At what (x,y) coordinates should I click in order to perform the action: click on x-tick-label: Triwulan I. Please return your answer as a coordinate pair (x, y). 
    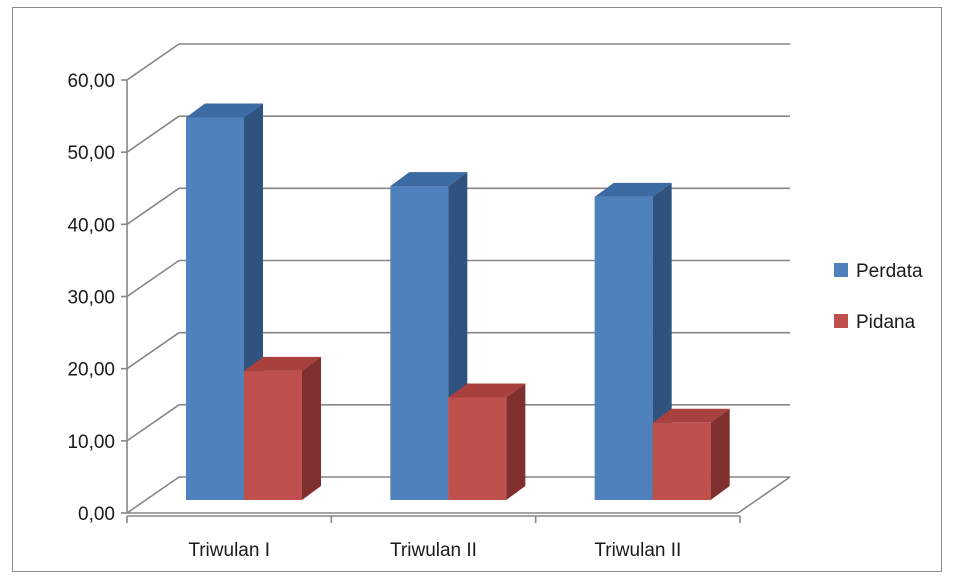
    Looking at the image, I should click on (229, 550).